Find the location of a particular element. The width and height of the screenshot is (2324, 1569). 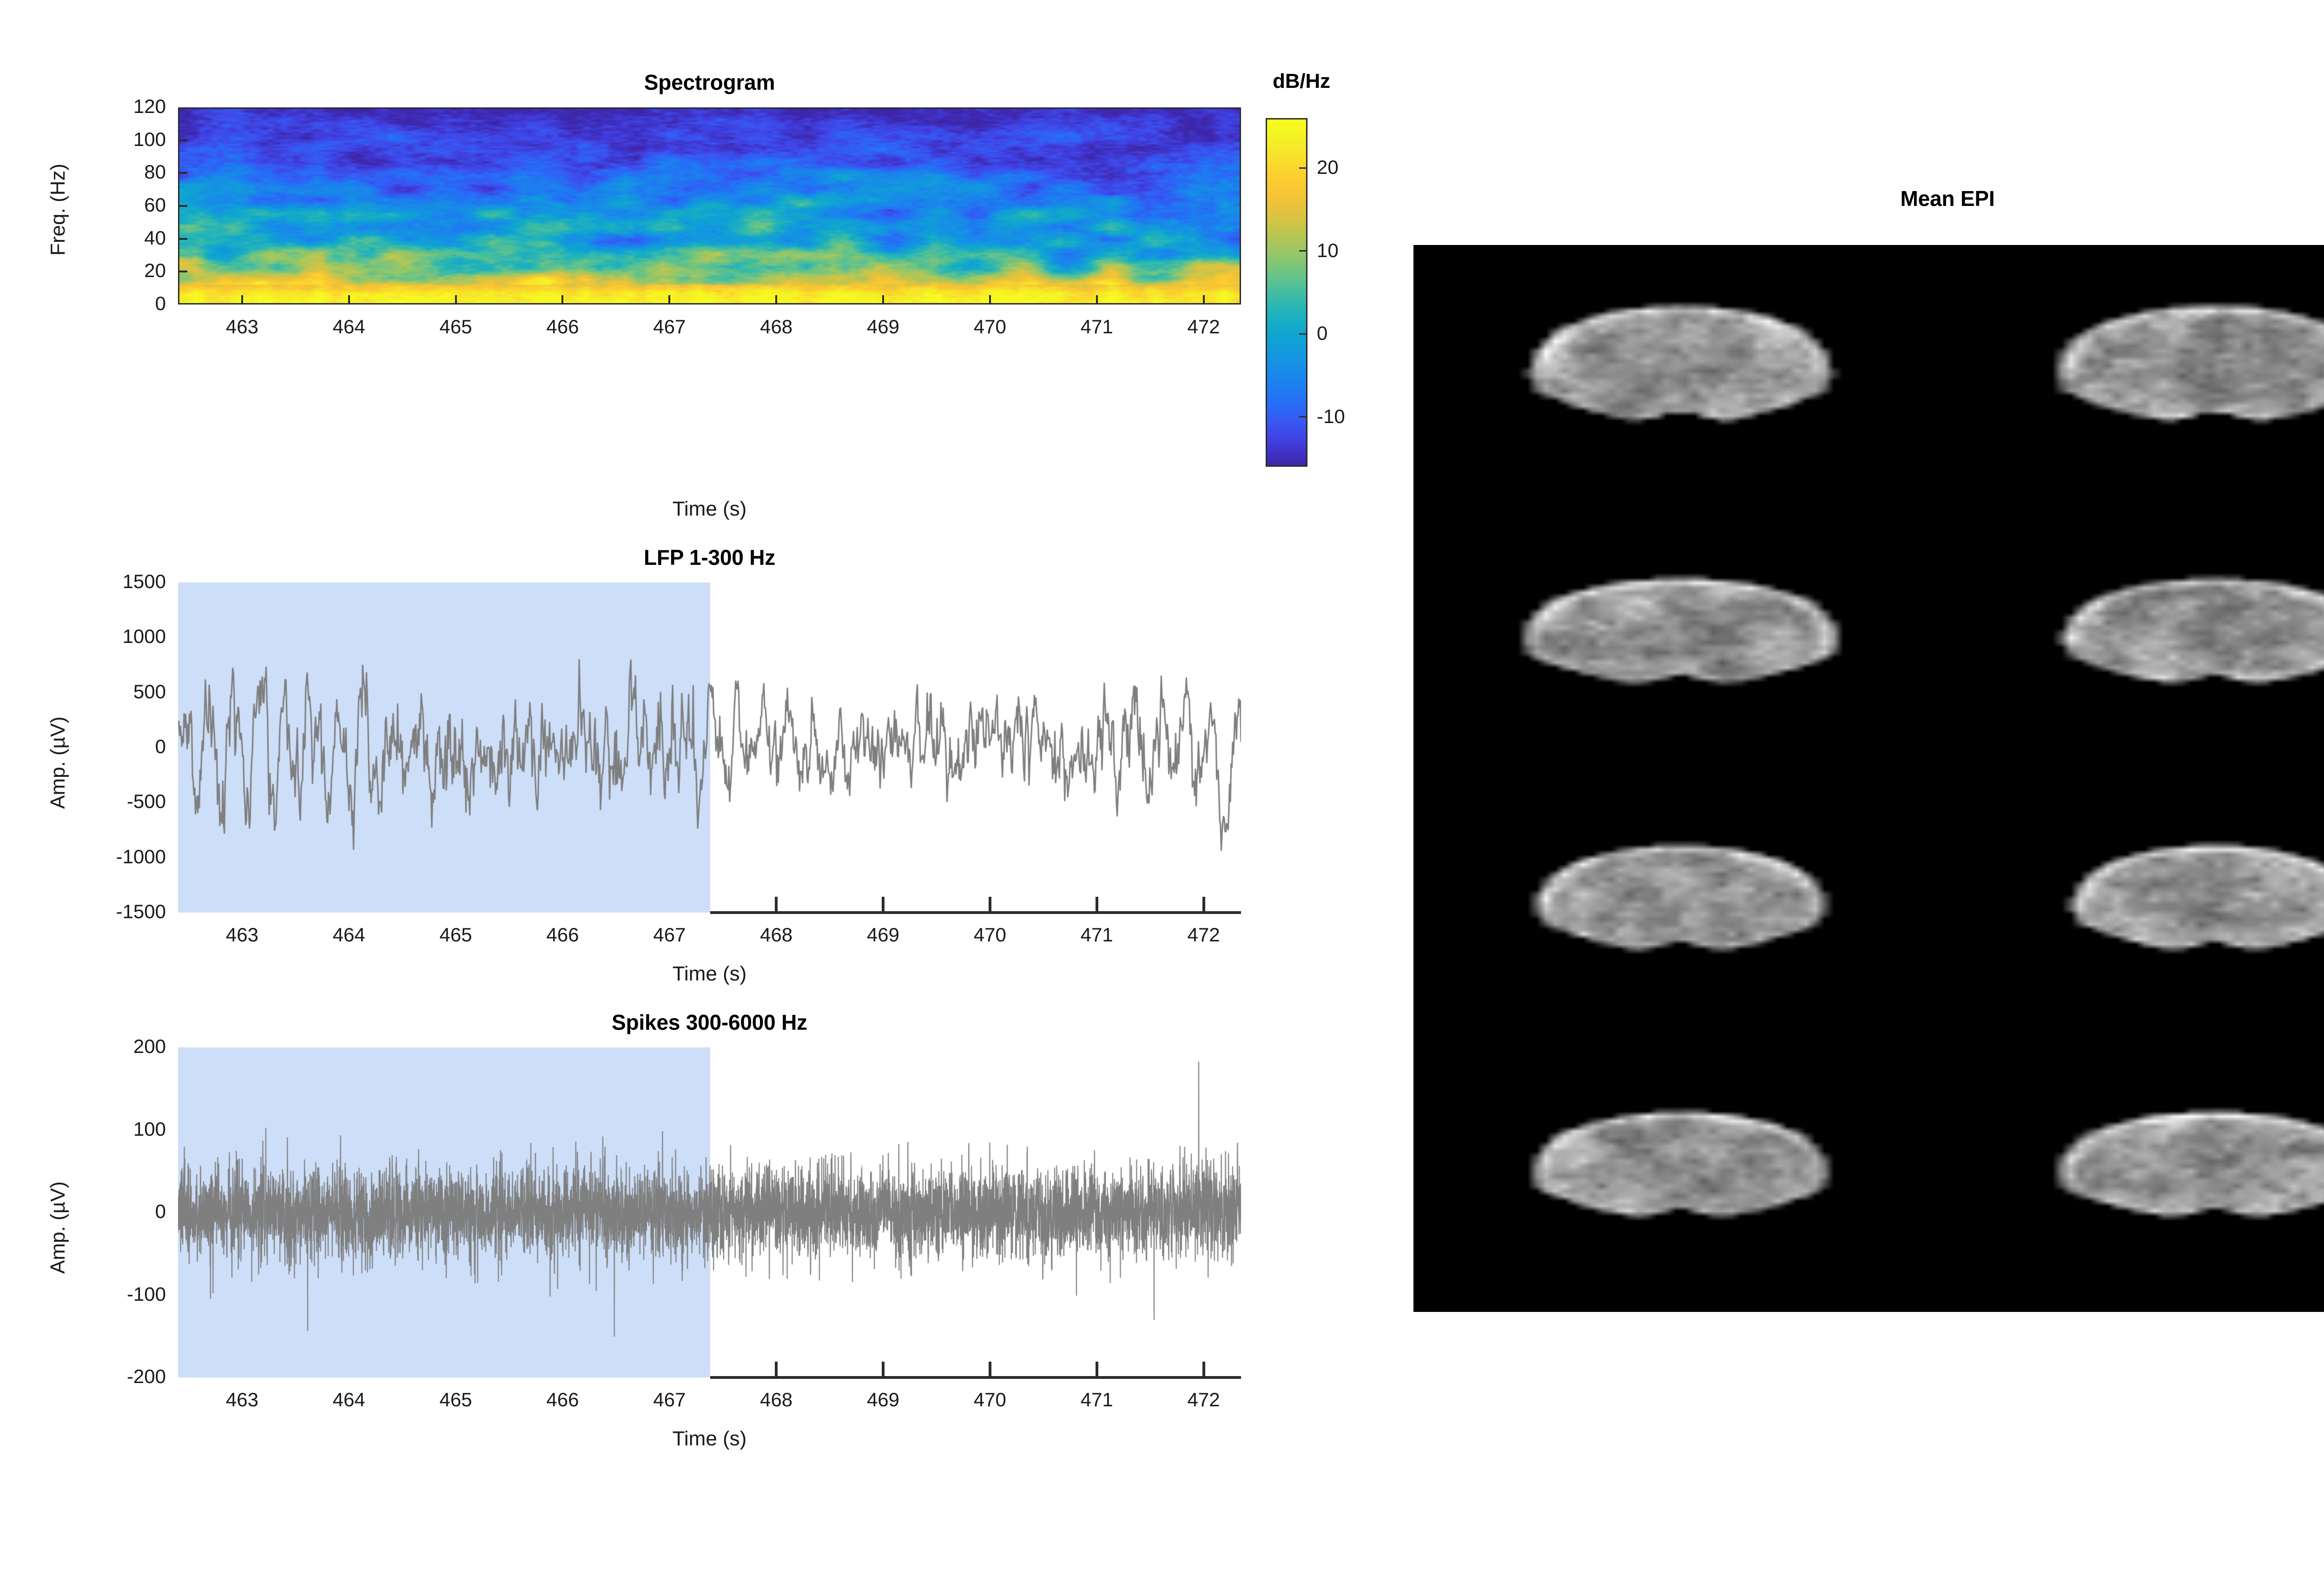

spikes-trace is located at coordinates (709, 1212).